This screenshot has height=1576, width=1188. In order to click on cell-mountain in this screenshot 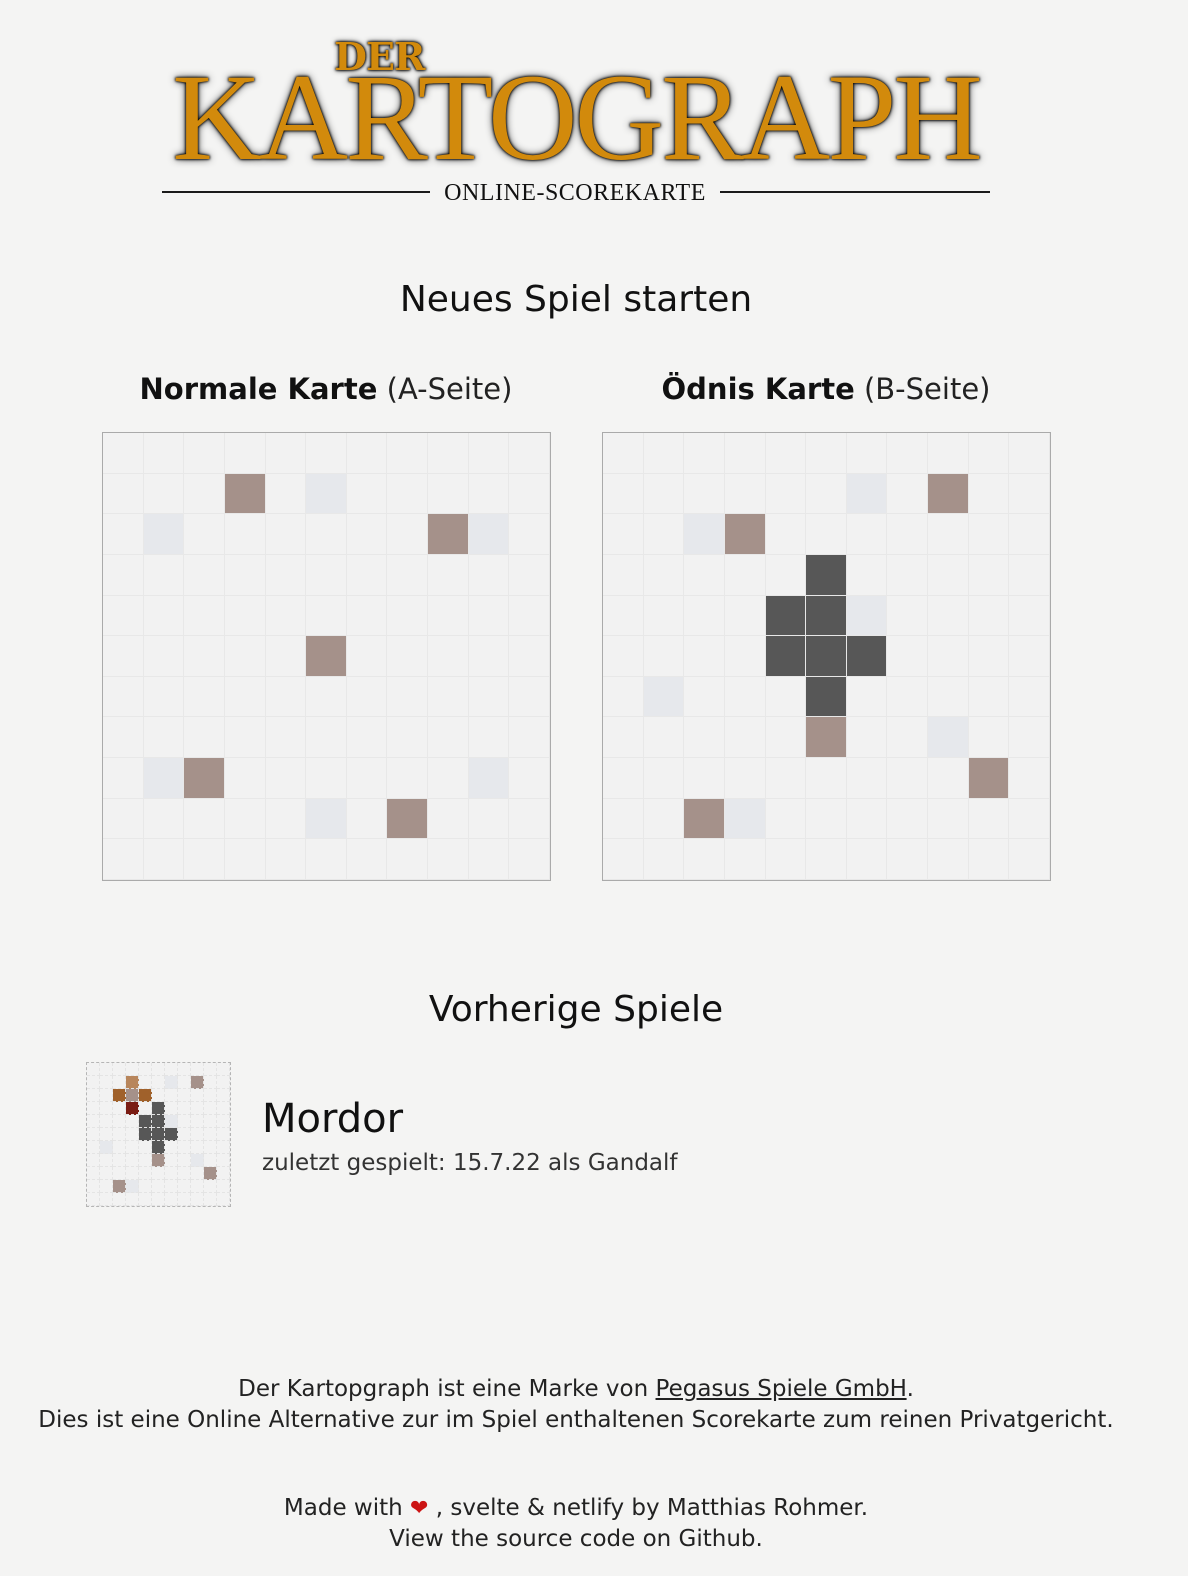, I will do `click(245, 494)`.